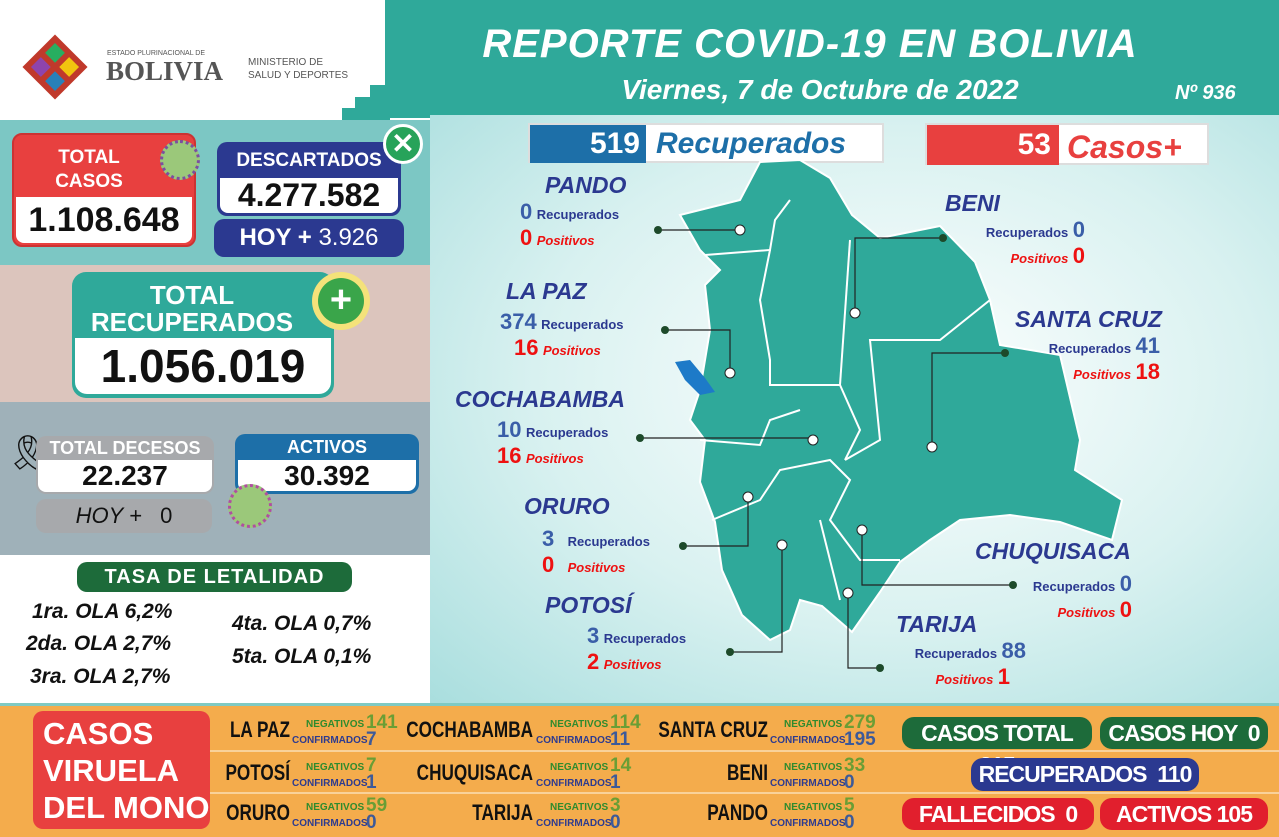 This screenshot has height=837, width=1279. I want to click on day-casos-label: Casos+, so click(1124, 147).